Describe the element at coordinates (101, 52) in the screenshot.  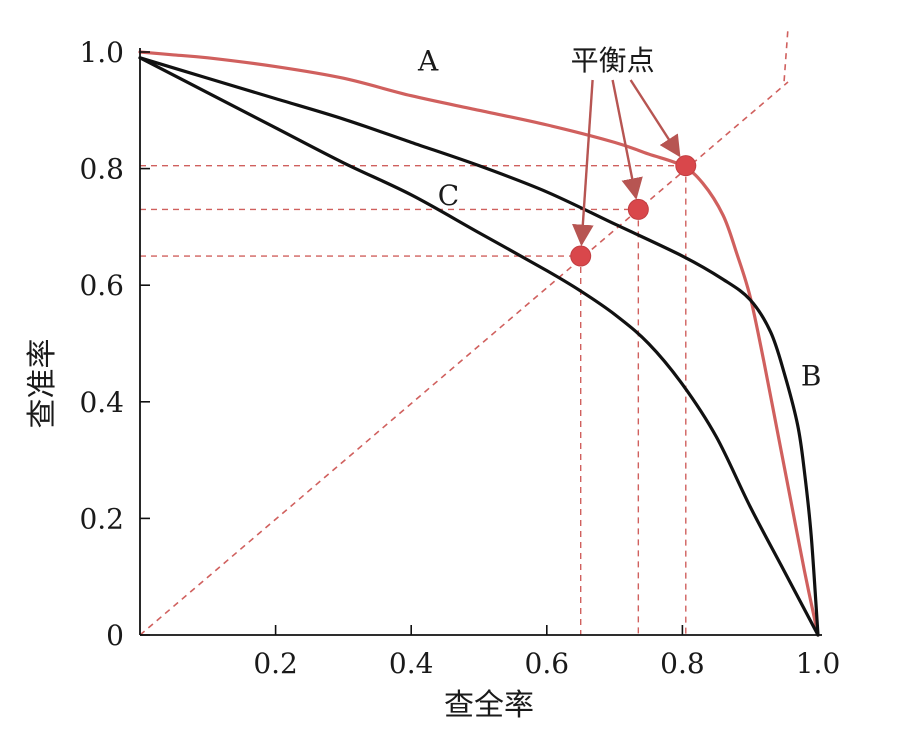
I see `y-tick-label-6: 1.0` at that location.